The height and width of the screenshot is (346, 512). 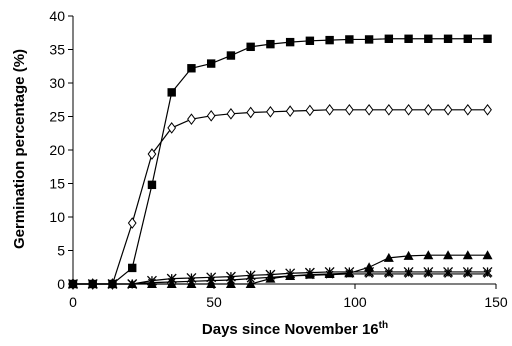 What do you see at coordinates (57, 50) in the screenshot?
I see `y-tick-label: 35` at bounding box center [57, 50].